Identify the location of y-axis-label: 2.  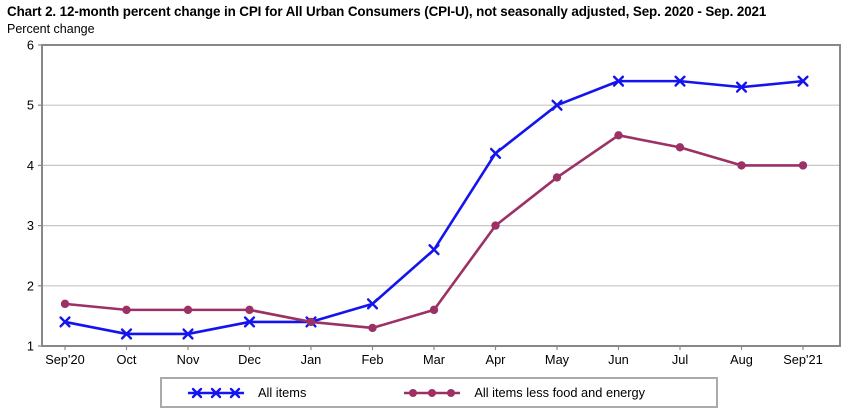
(30, 285).